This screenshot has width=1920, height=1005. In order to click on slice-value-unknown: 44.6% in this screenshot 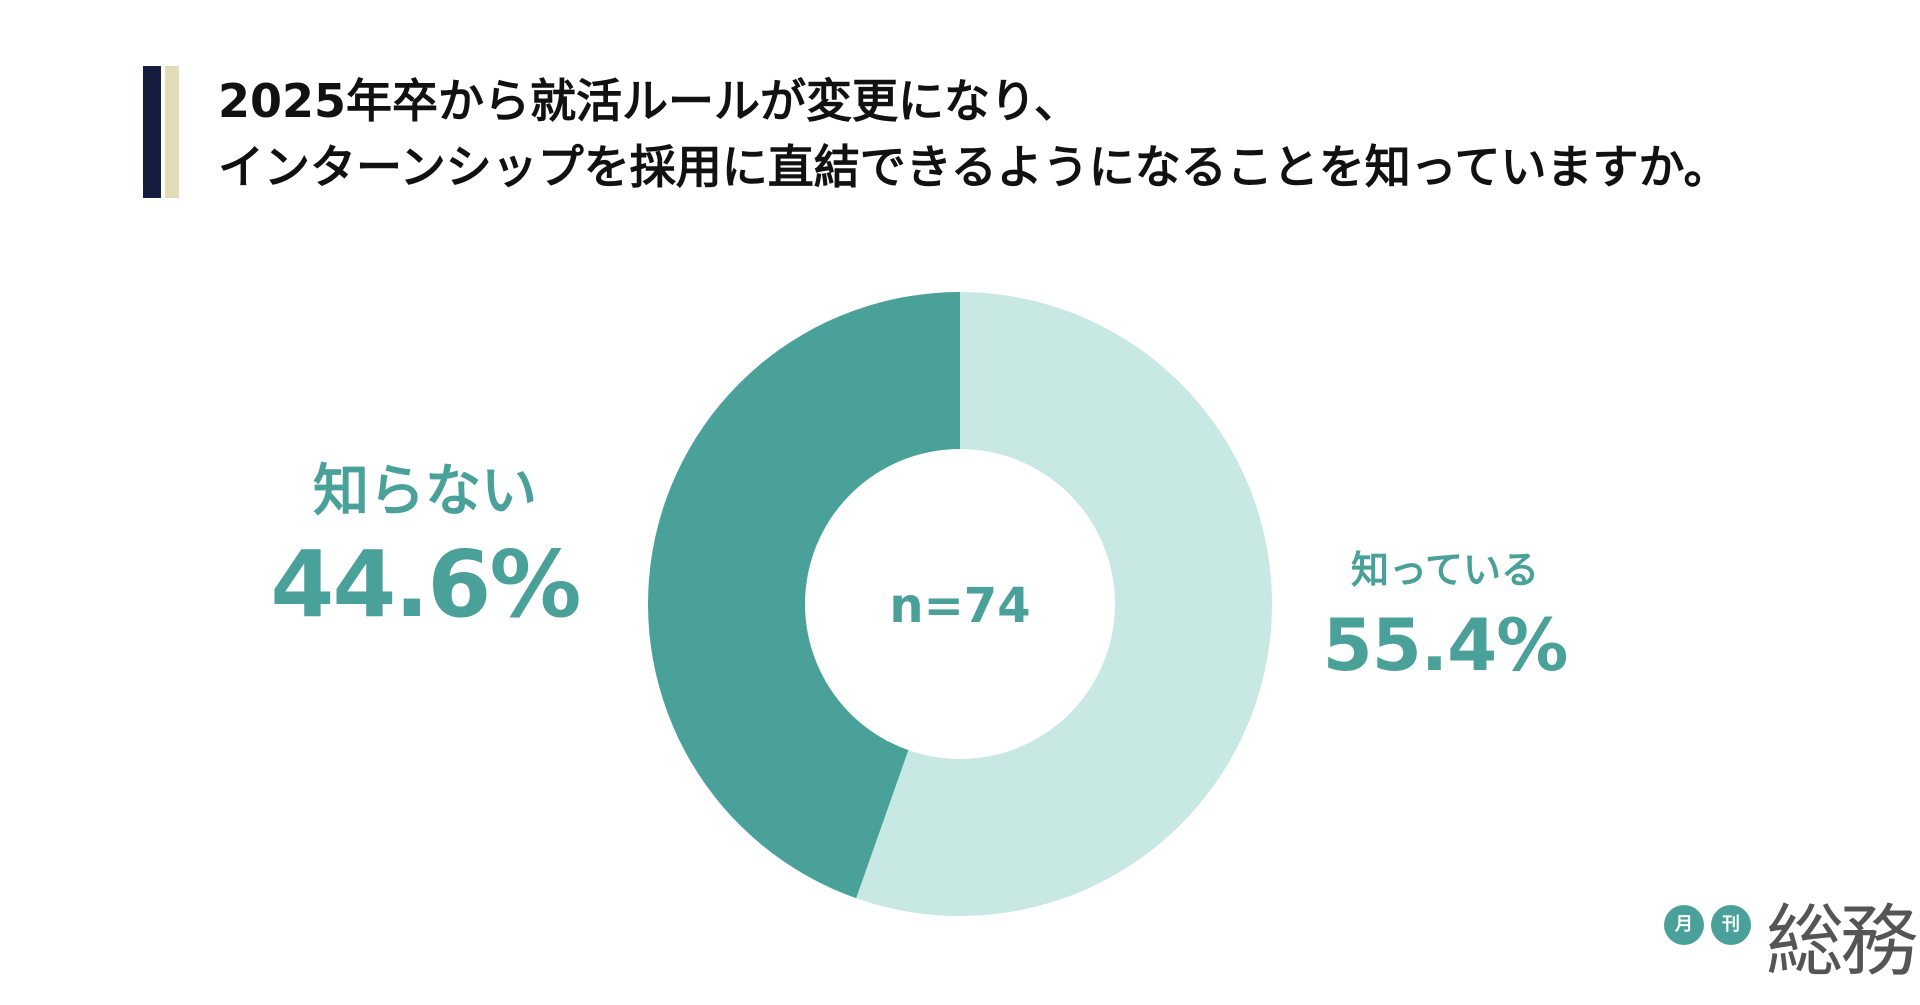, I will do `click(425, 584)`.